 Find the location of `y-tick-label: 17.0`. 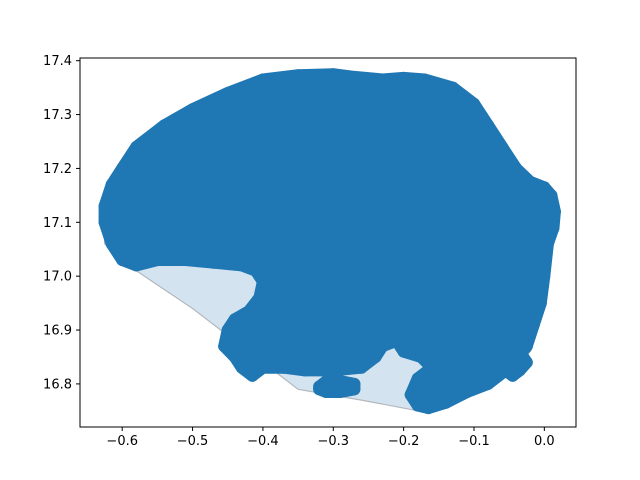

y-tick-label: 17.0 is located at coordinates (57, 277).